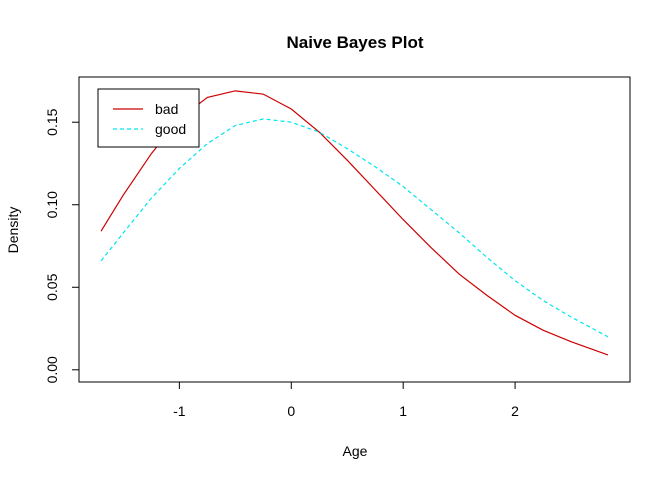  I want to click on x-tick-label: 0, so click(291, 411).